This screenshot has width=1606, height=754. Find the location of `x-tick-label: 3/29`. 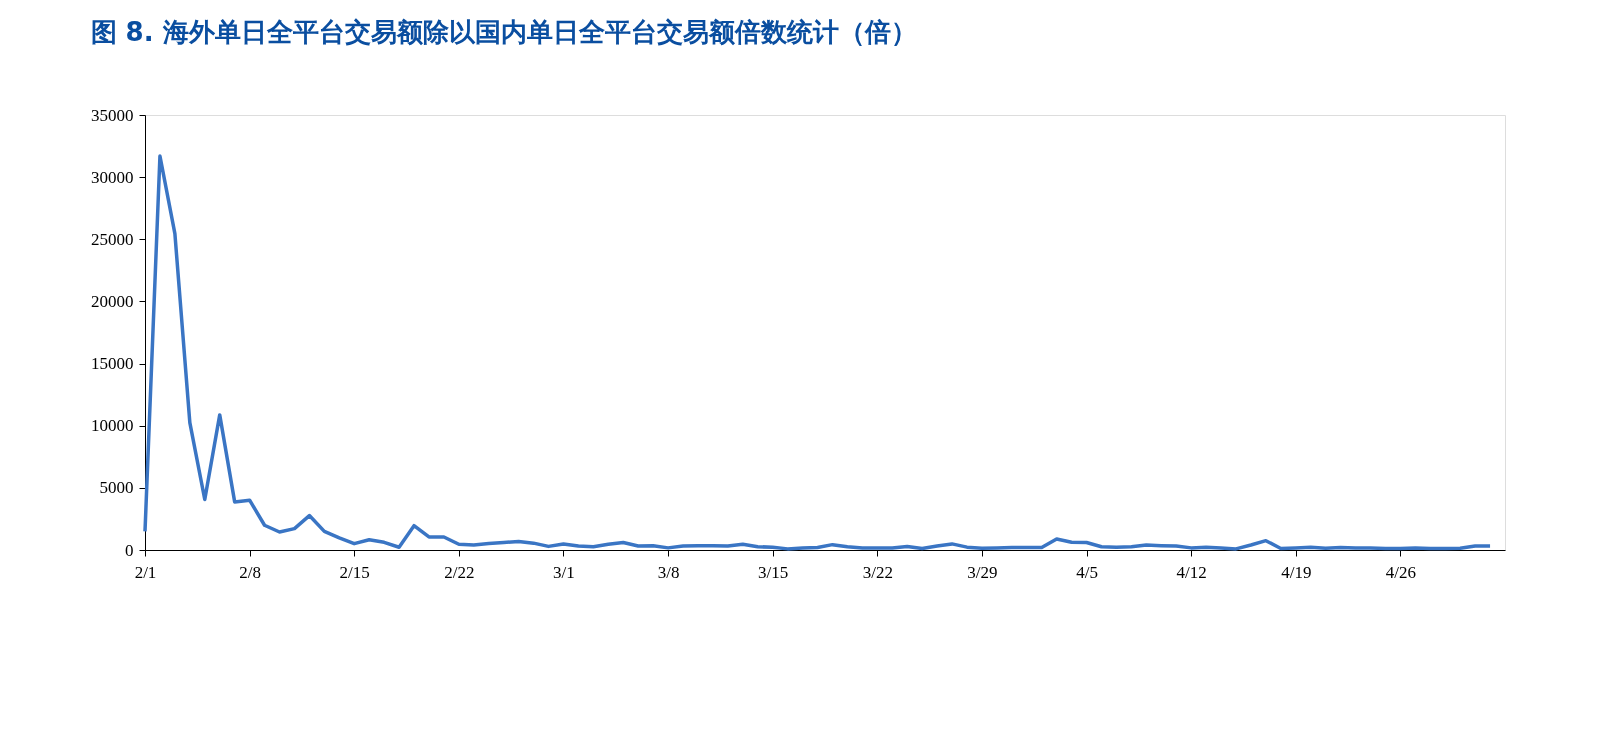

x-tick-label: 3/29 is located at coordinates (982, 572).